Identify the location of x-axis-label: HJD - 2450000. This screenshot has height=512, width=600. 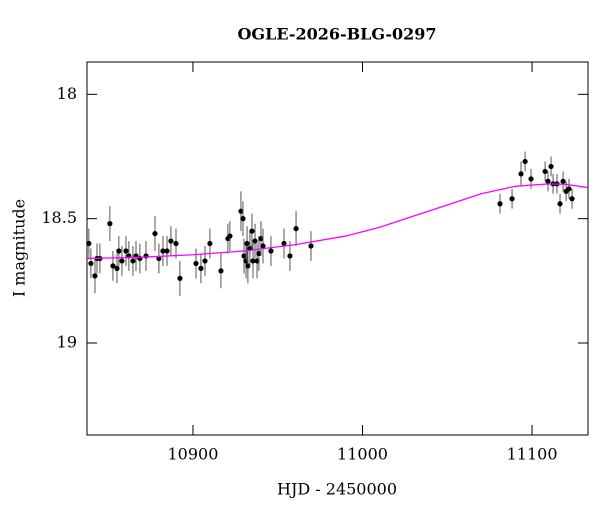
(337, 489).